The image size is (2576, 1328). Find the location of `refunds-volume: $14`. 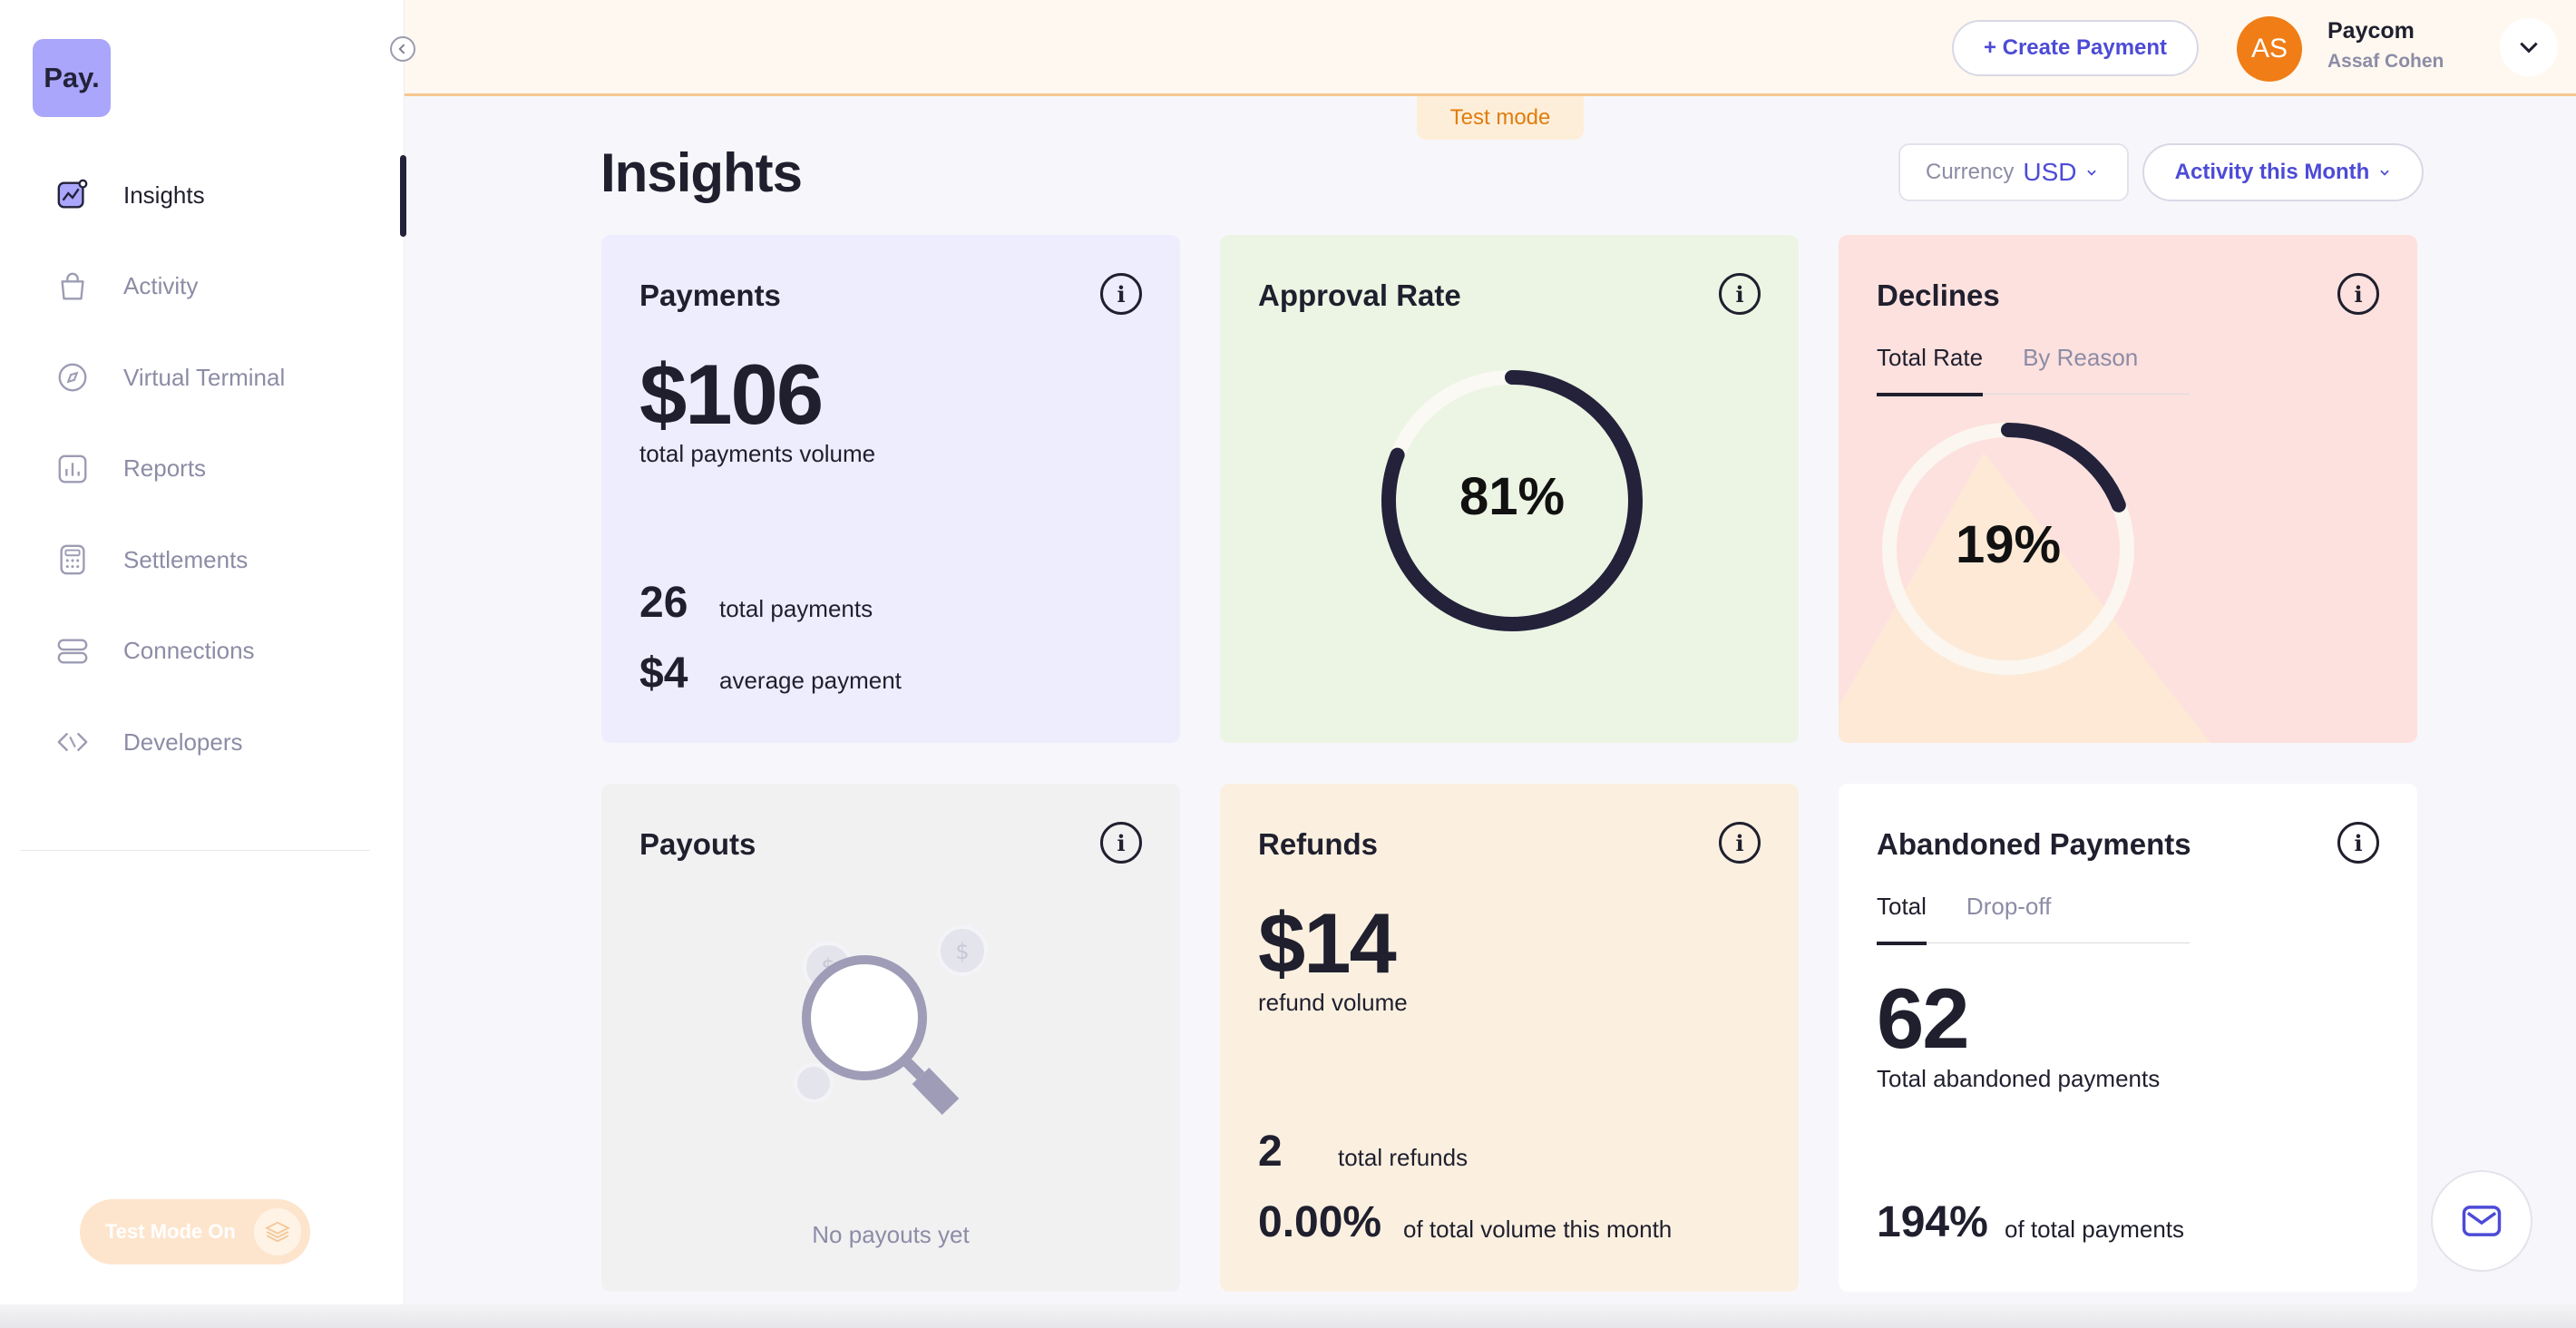

refunds-volume: $14 is located at coordinates (1327, 943).